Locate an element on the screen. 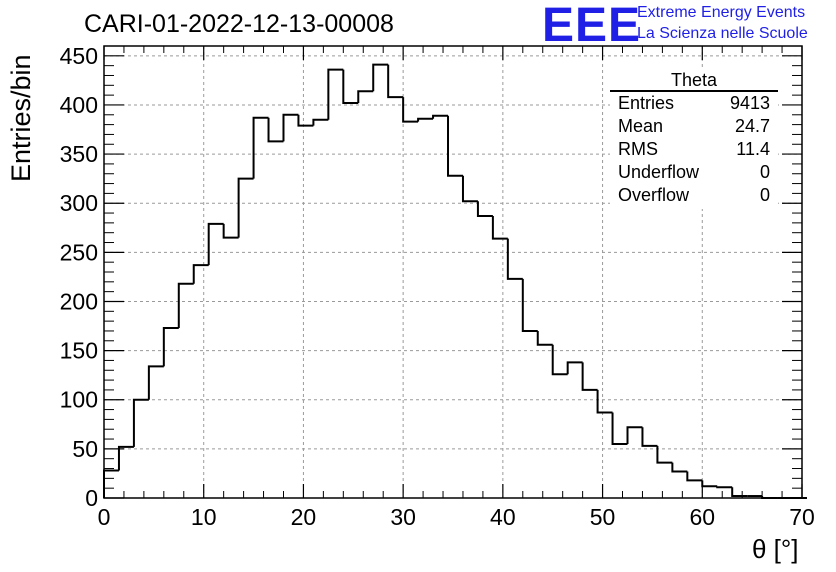 The width and height of the screenshot is (836, 572). x-axis-label: θ [°] is located at coordinates (775, 549).